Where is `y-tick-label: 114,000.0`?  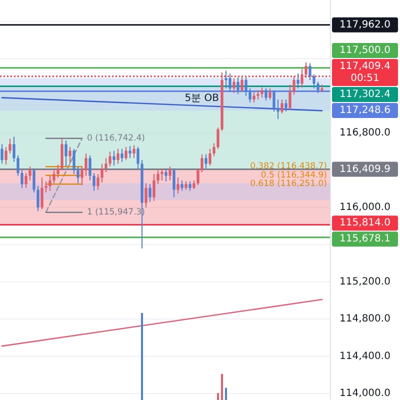
y-tick-label: 114,000.0 is located at coordinates (365, 393).